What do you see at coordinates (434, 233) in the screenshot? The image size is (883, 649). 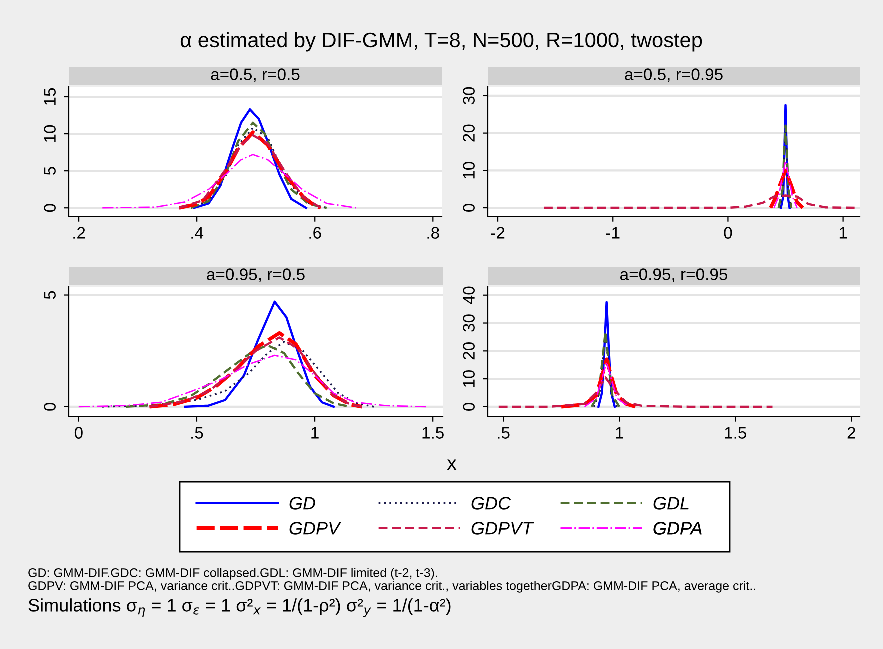 I see `x-tick-label: .8` at bounding box center [434, 233].